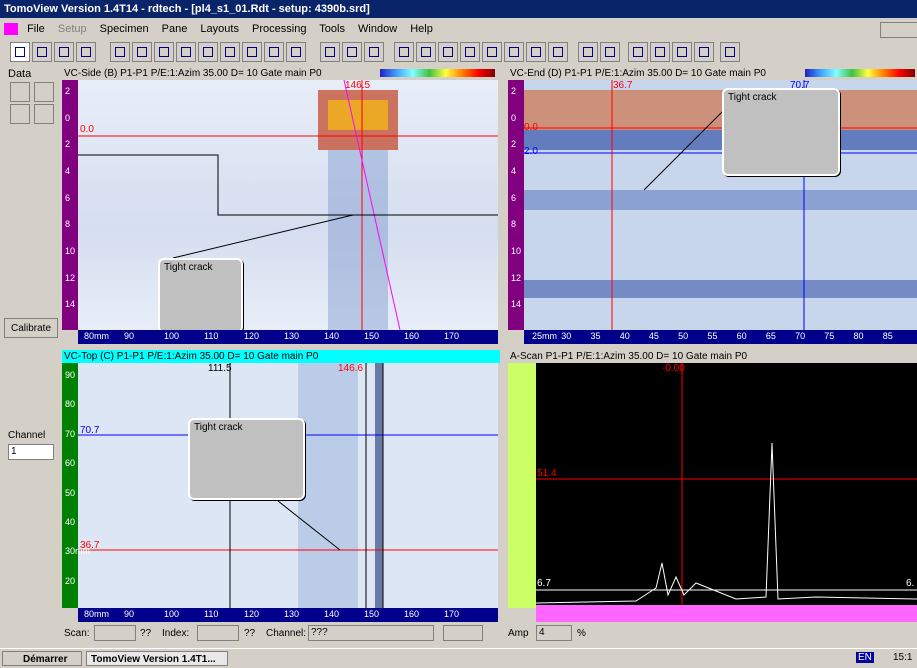 The width and height of the screenshot is (917, 668). What do you see at coordinates (404, 52) in the screenshot?
I see `view-a-button` at bounding box center [404, 52].